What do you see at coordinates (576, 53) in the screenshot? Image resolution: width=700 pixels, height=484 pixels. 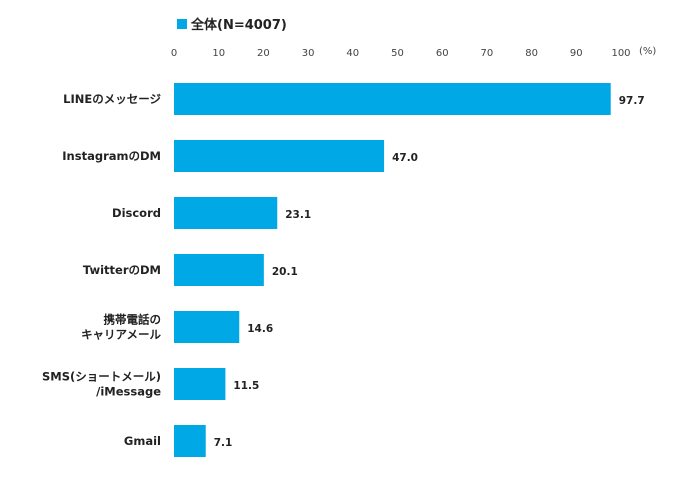 I see `x-tick-label: 90` at bounding box center [576, 53].